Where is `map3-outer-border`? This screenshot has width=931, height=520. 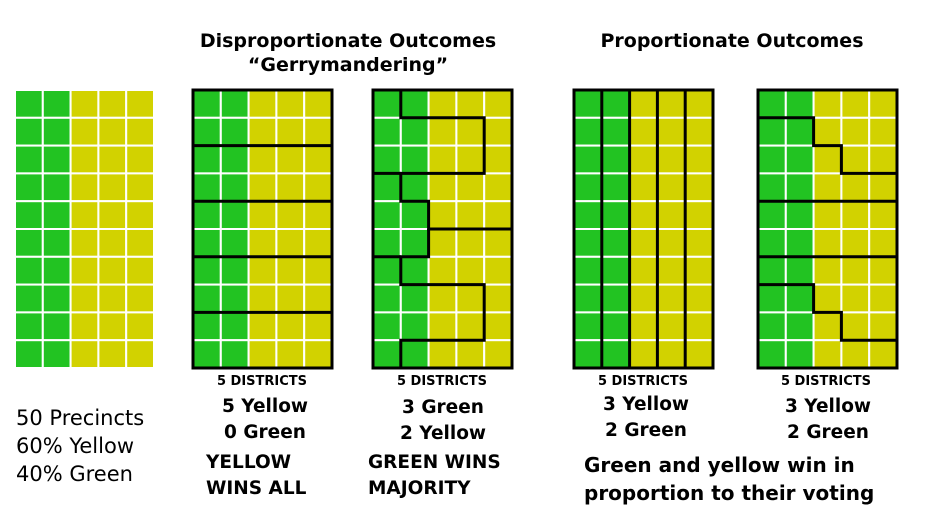 map3-outer-border is located at coordinates (643, 229).